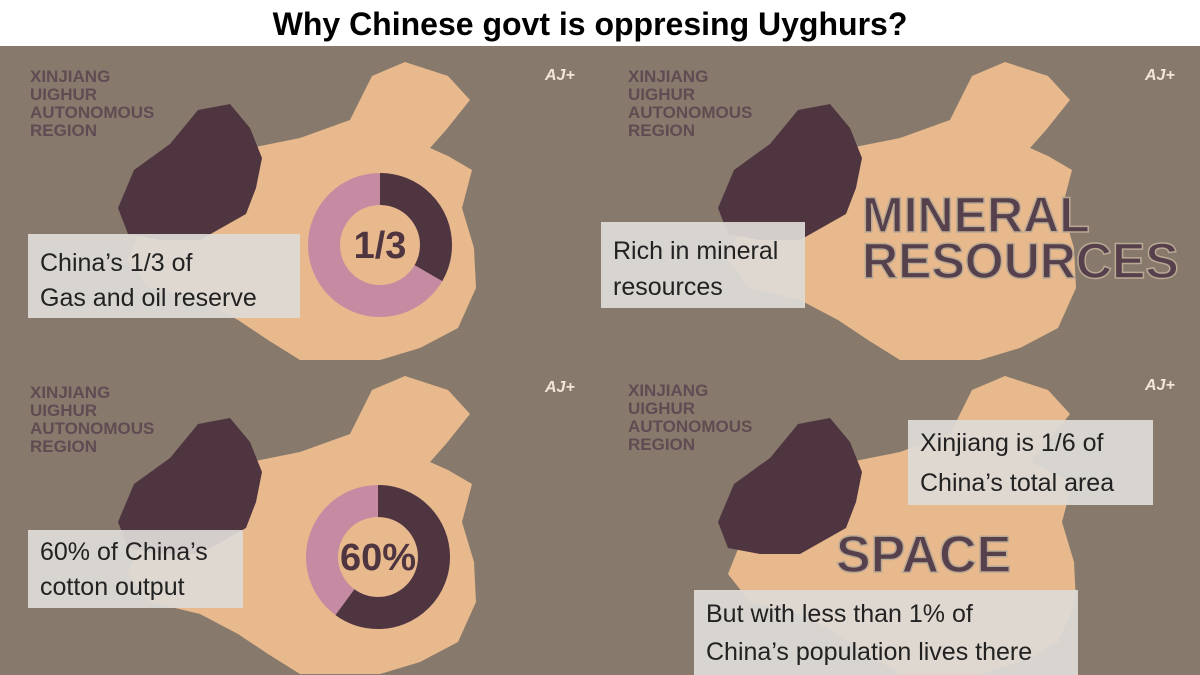  What do you see at coordinates (148, 298) in the screenshot?
I see `caption: Gas and oil reserve` at bounding box center [148, 298].